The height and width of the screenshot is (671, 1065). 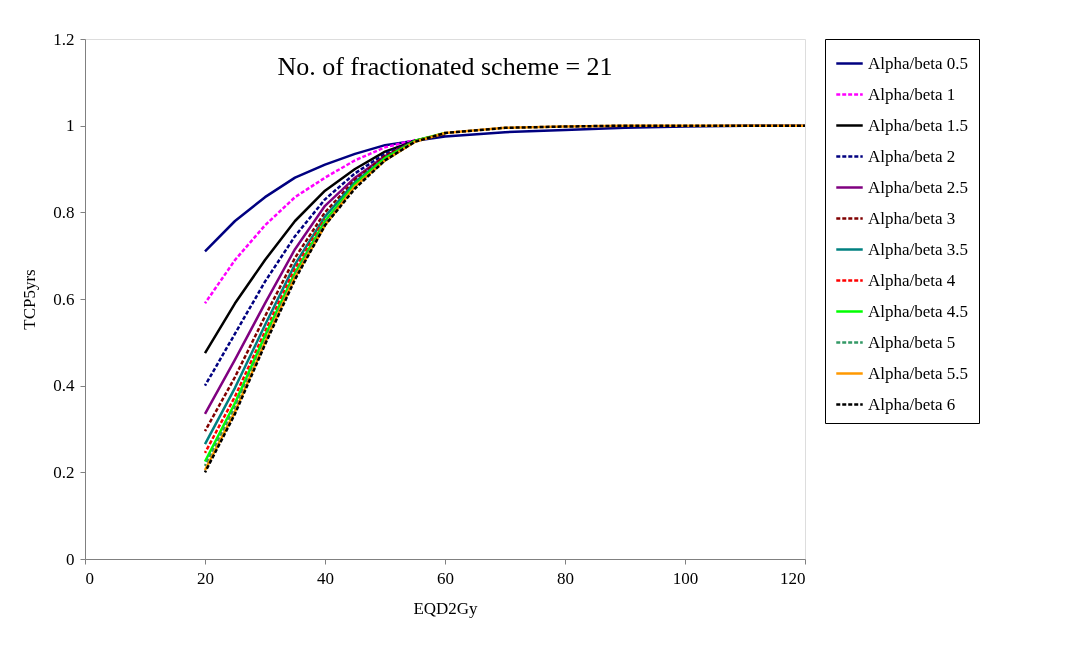 I want to click on y-tick-label: 0, so click(x=70, y=559).